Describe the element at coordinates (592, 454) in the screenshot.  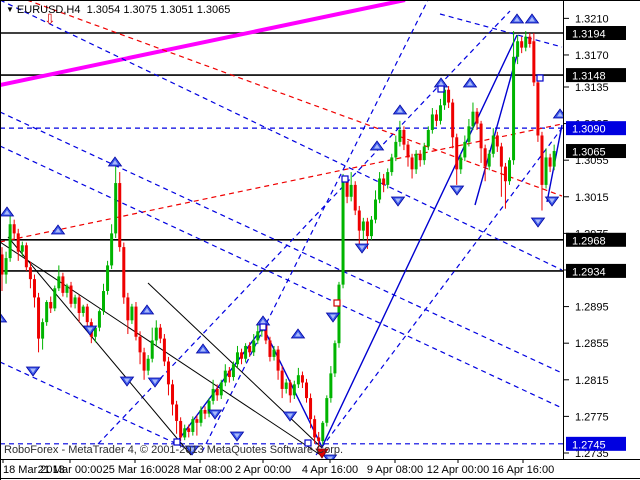
I see `price-tick-label: 1.2735` at that location.